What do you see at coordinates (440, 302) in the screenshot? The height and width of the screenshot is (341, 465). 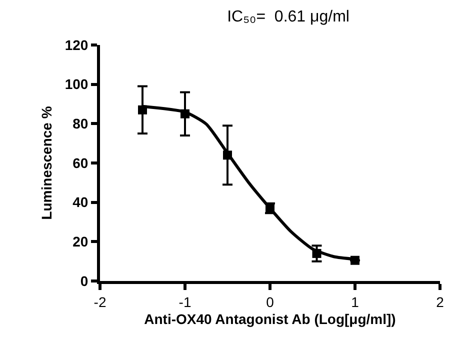 I see `x-tick-label: 2` at bounding box center [440, 302].